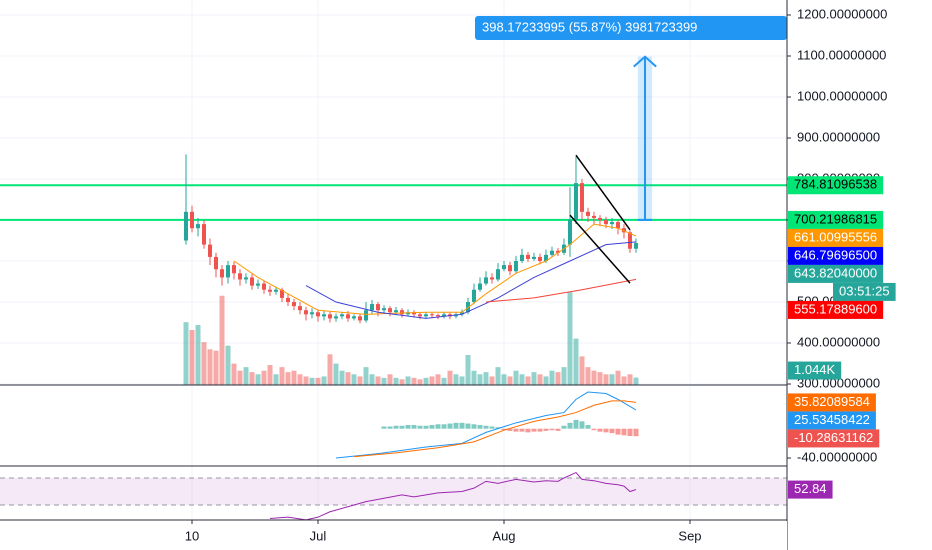  Describe the element at coordinates (836, 255) in the screenshot. I see `price-tag: 646.79696500` at that location.